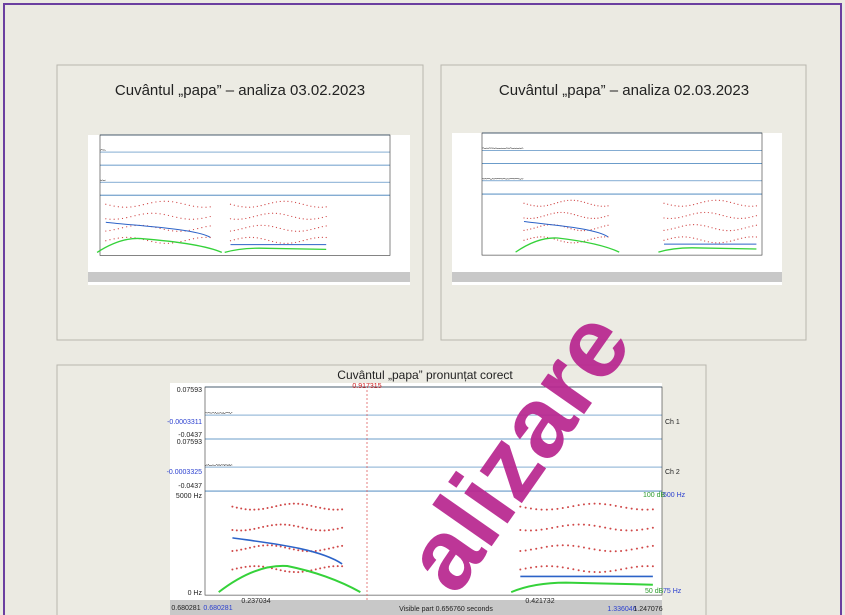  Describe the element at coordinates (654, 495) in the screenshot. I see `label: 100 dB` at that location.